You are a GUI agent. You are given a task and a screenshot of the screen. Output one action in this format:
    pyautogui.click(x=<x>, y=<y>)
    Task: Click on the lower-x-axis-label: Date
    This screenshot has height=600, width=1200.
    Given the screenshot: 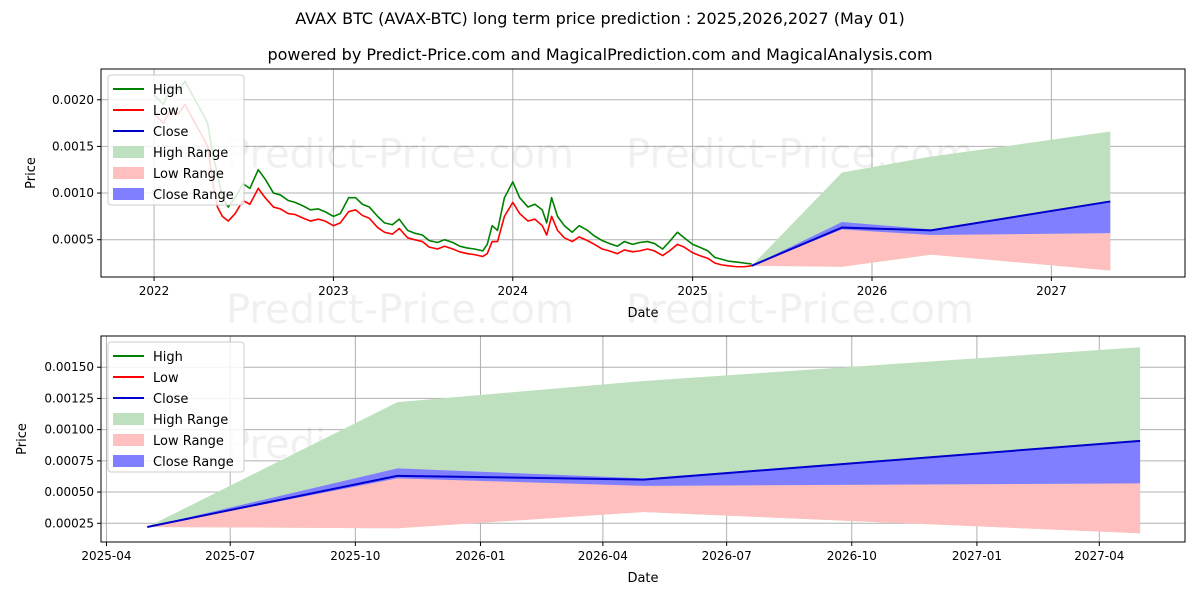 What is the action you would take?
    pyautogui.click(x=642, y=578)
    